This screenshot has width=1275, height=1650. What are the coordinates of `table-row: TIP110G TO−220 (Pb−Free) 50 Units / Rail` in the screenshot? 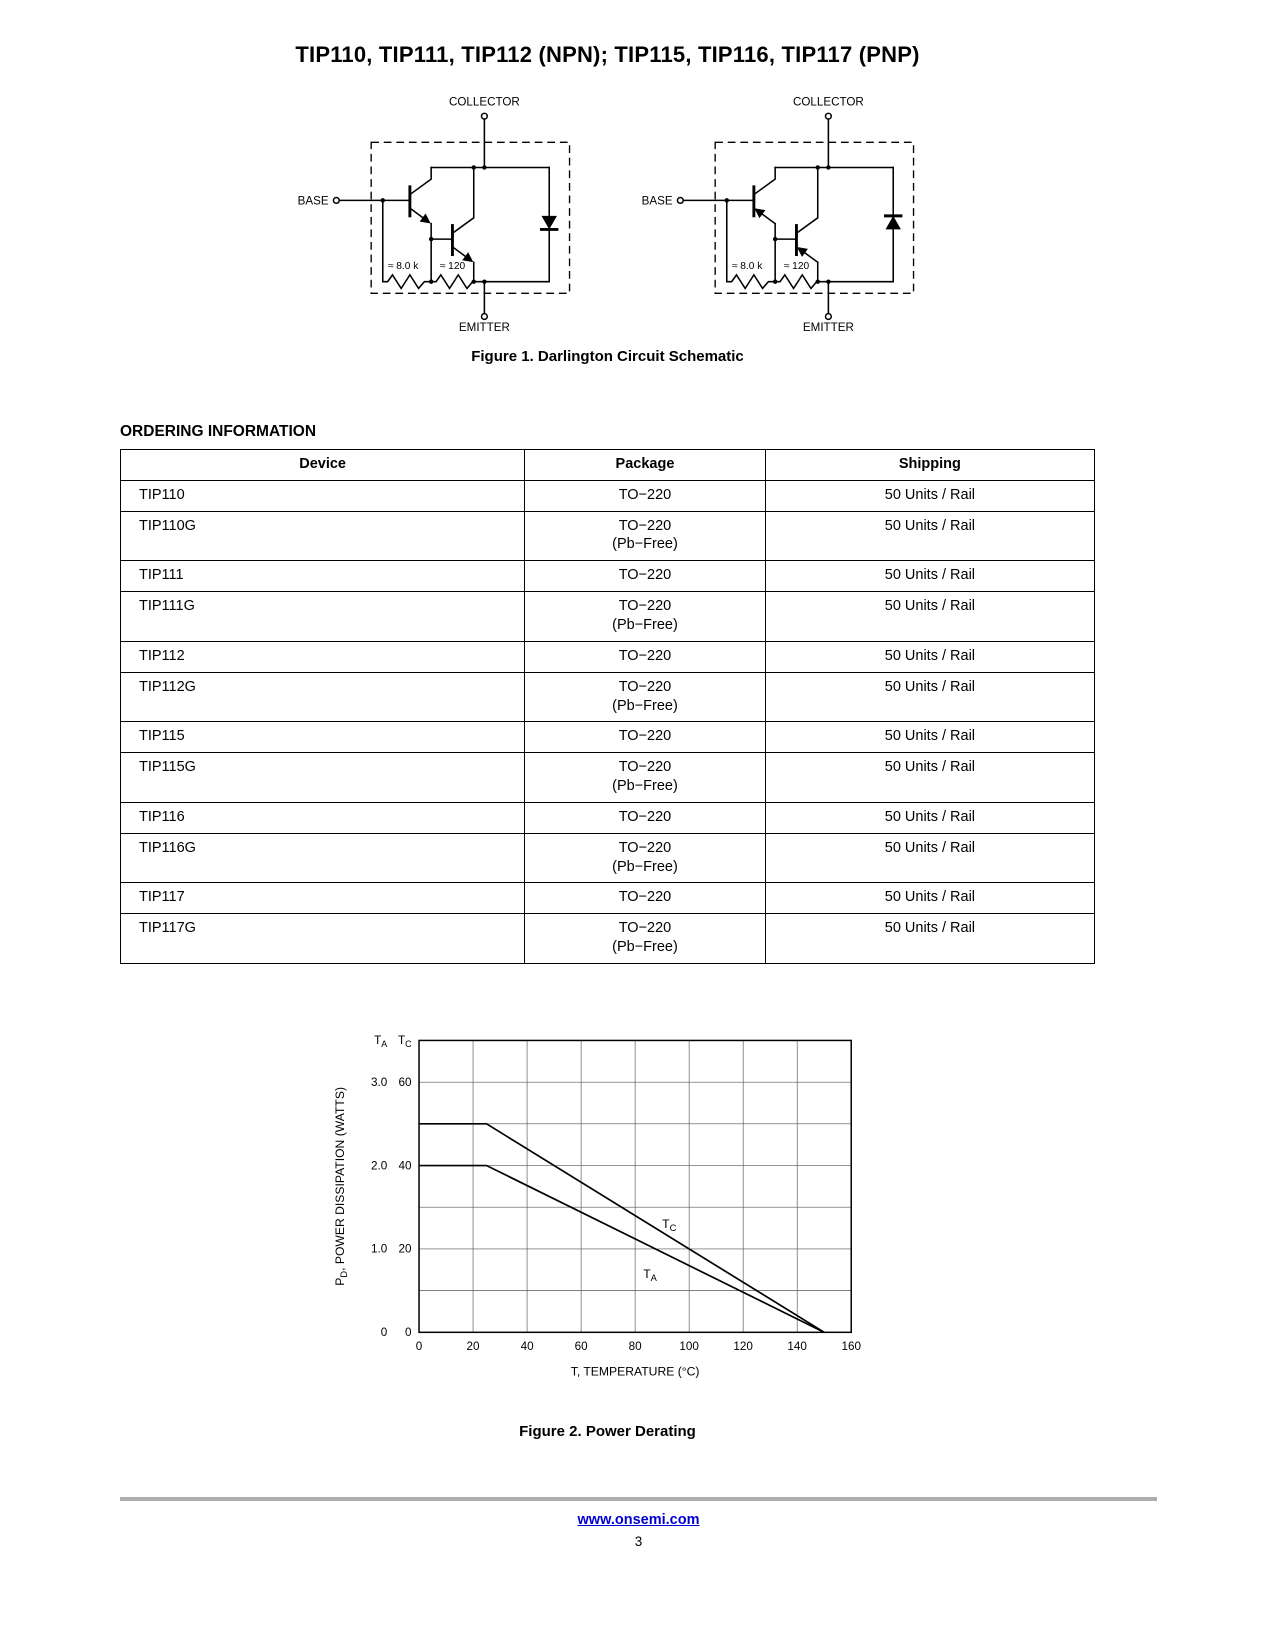 It's located at (607, 536).